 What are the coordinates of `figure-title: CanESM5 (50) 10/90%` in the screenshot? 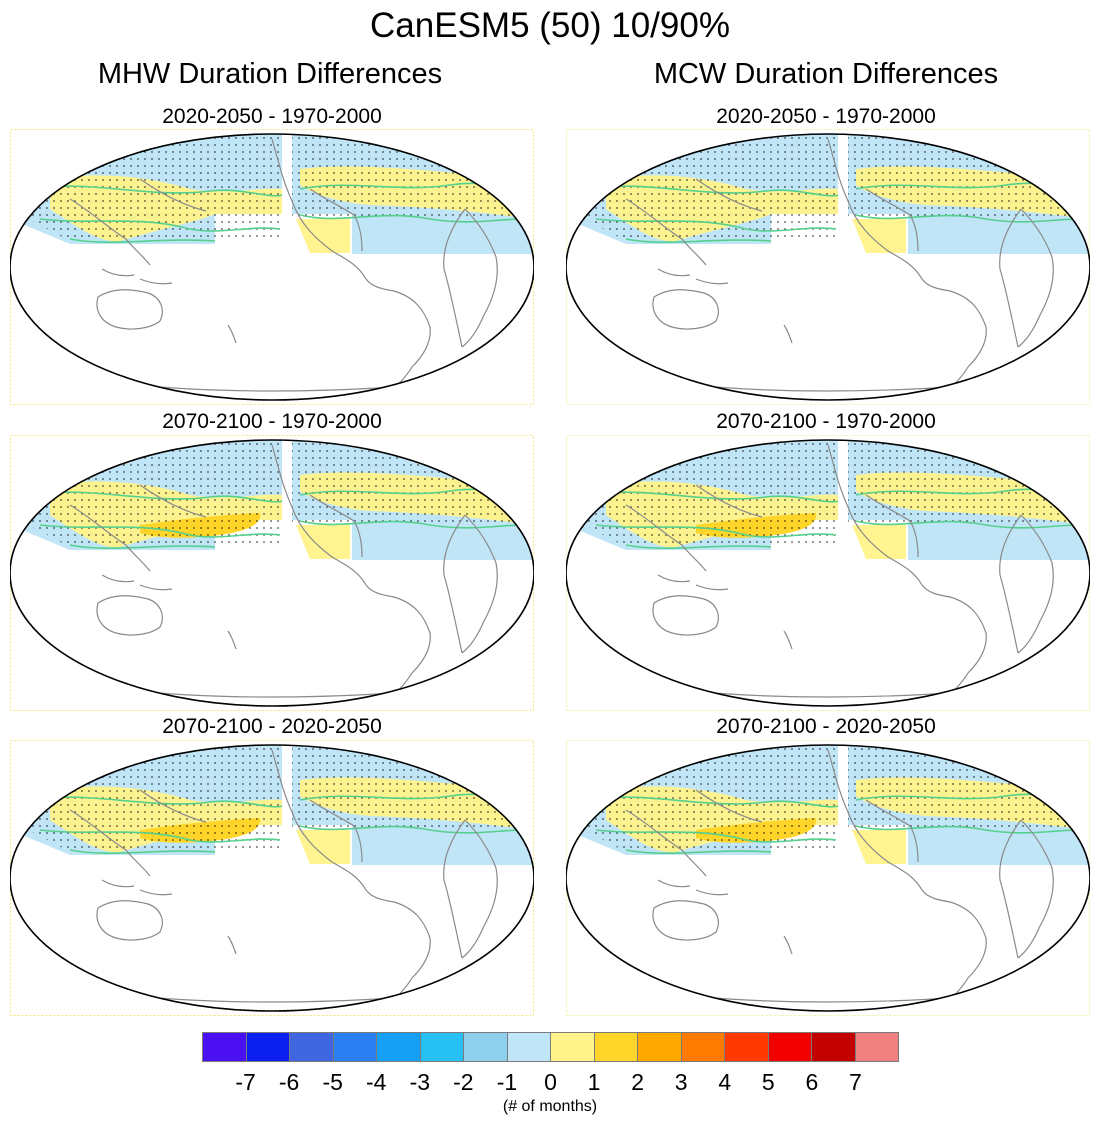 It's located at (550, 25).